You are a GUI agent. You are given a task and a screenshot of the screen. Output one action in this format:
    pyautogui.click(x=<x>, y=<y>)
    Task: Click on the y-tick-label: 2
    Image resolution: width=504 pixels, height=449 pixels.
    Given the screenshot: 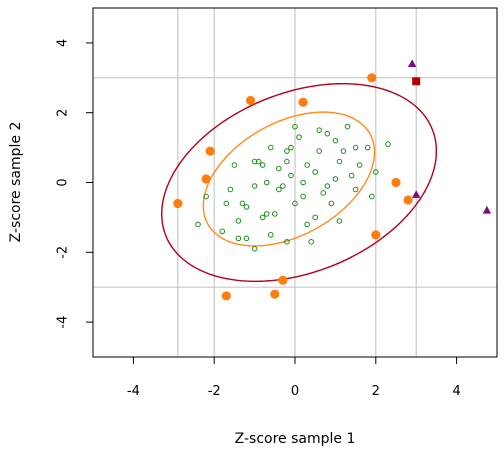 What is the action you would take?
    pyautogui.click(x=63, y=113)
    